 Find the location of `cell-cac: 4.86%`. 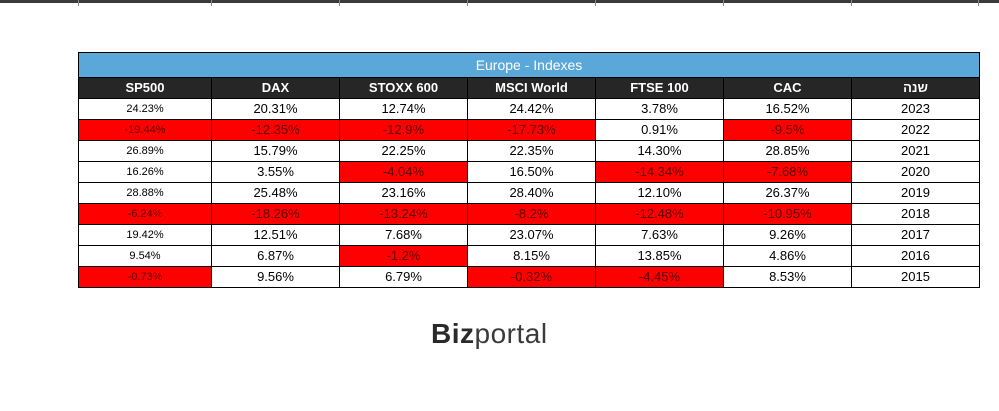

cell-cac: 4.86% is located at coordinates (787, 256).